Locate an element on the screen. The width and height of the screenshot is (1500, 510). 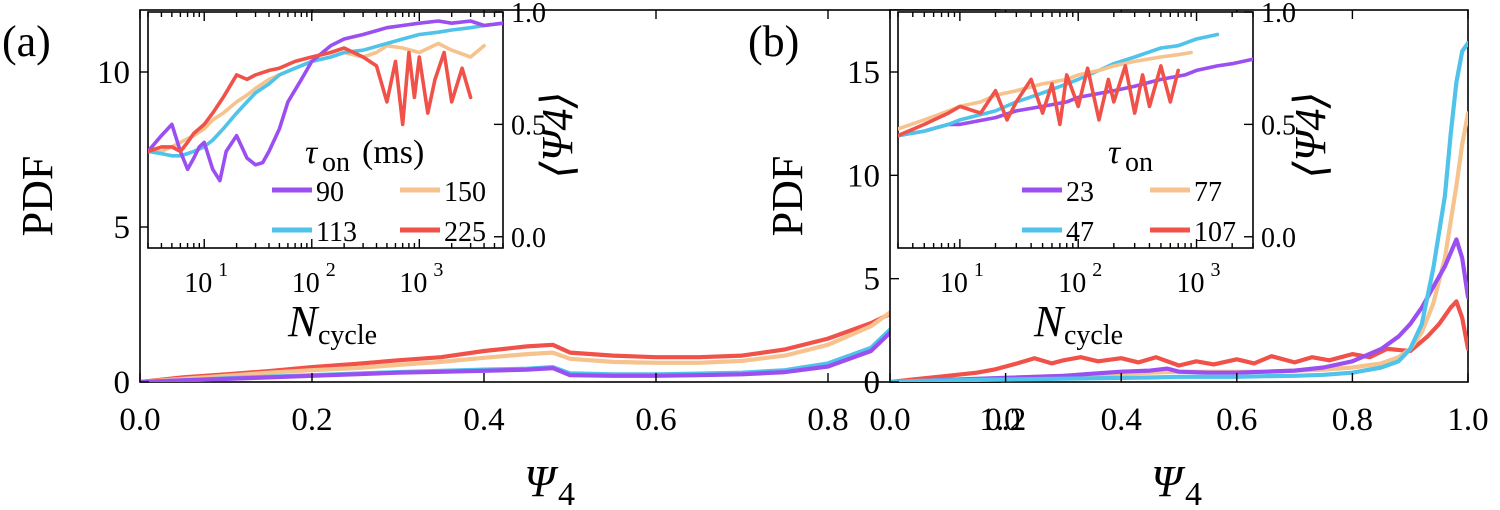
y-tick-label: 15 is located at coordinates (863, 73).